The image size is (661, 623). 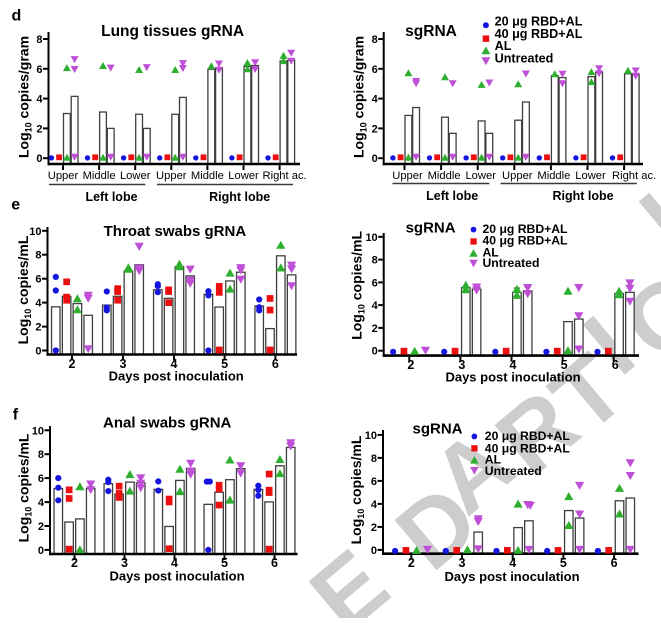 I want to click on svg-text: e, so click(x=15, y=204).